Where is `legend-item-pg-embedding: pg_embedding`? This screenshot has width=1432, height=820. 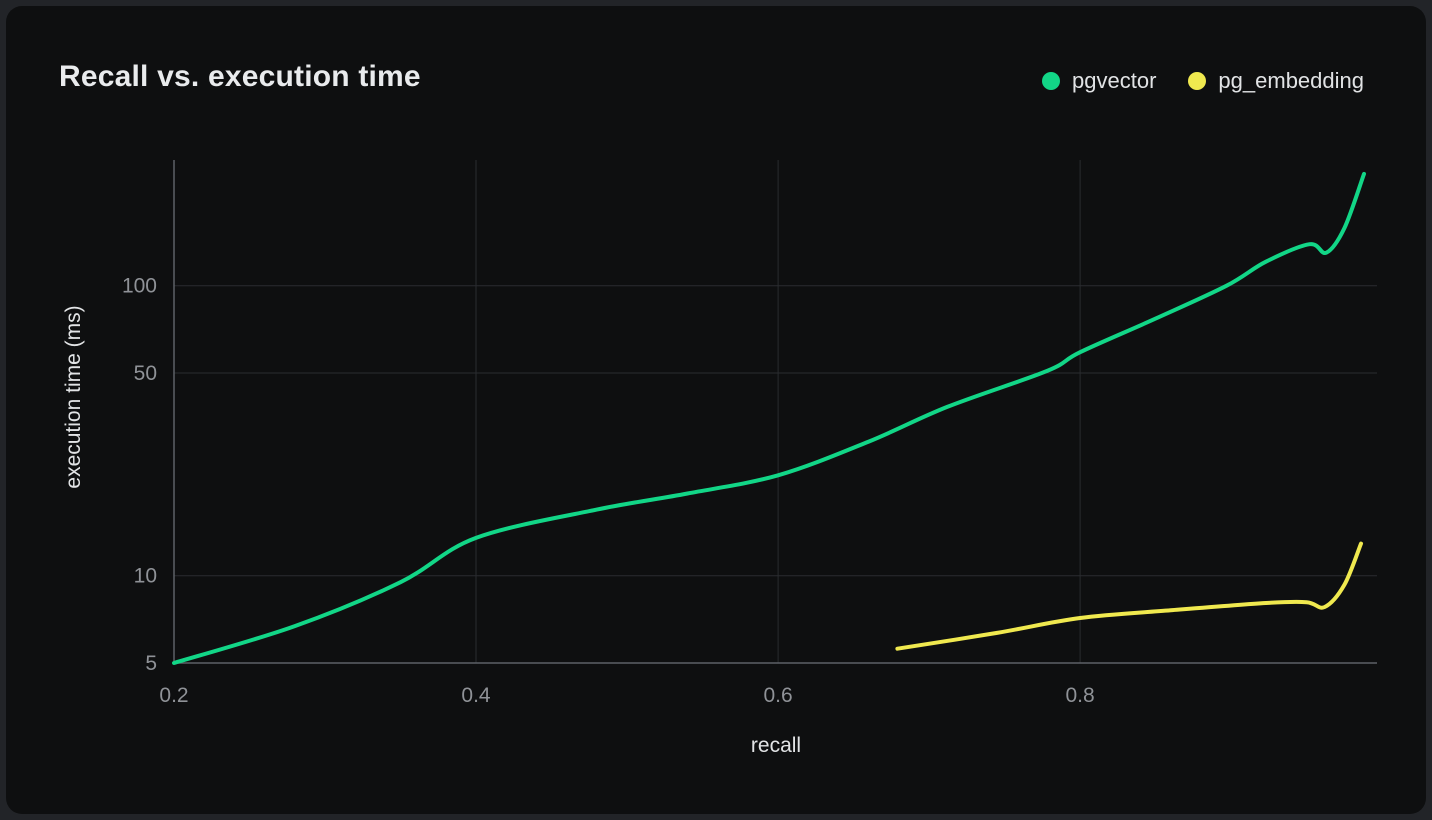
legend-item-pg-embedding: pg_embedding is located at coordinates (1276, 81).